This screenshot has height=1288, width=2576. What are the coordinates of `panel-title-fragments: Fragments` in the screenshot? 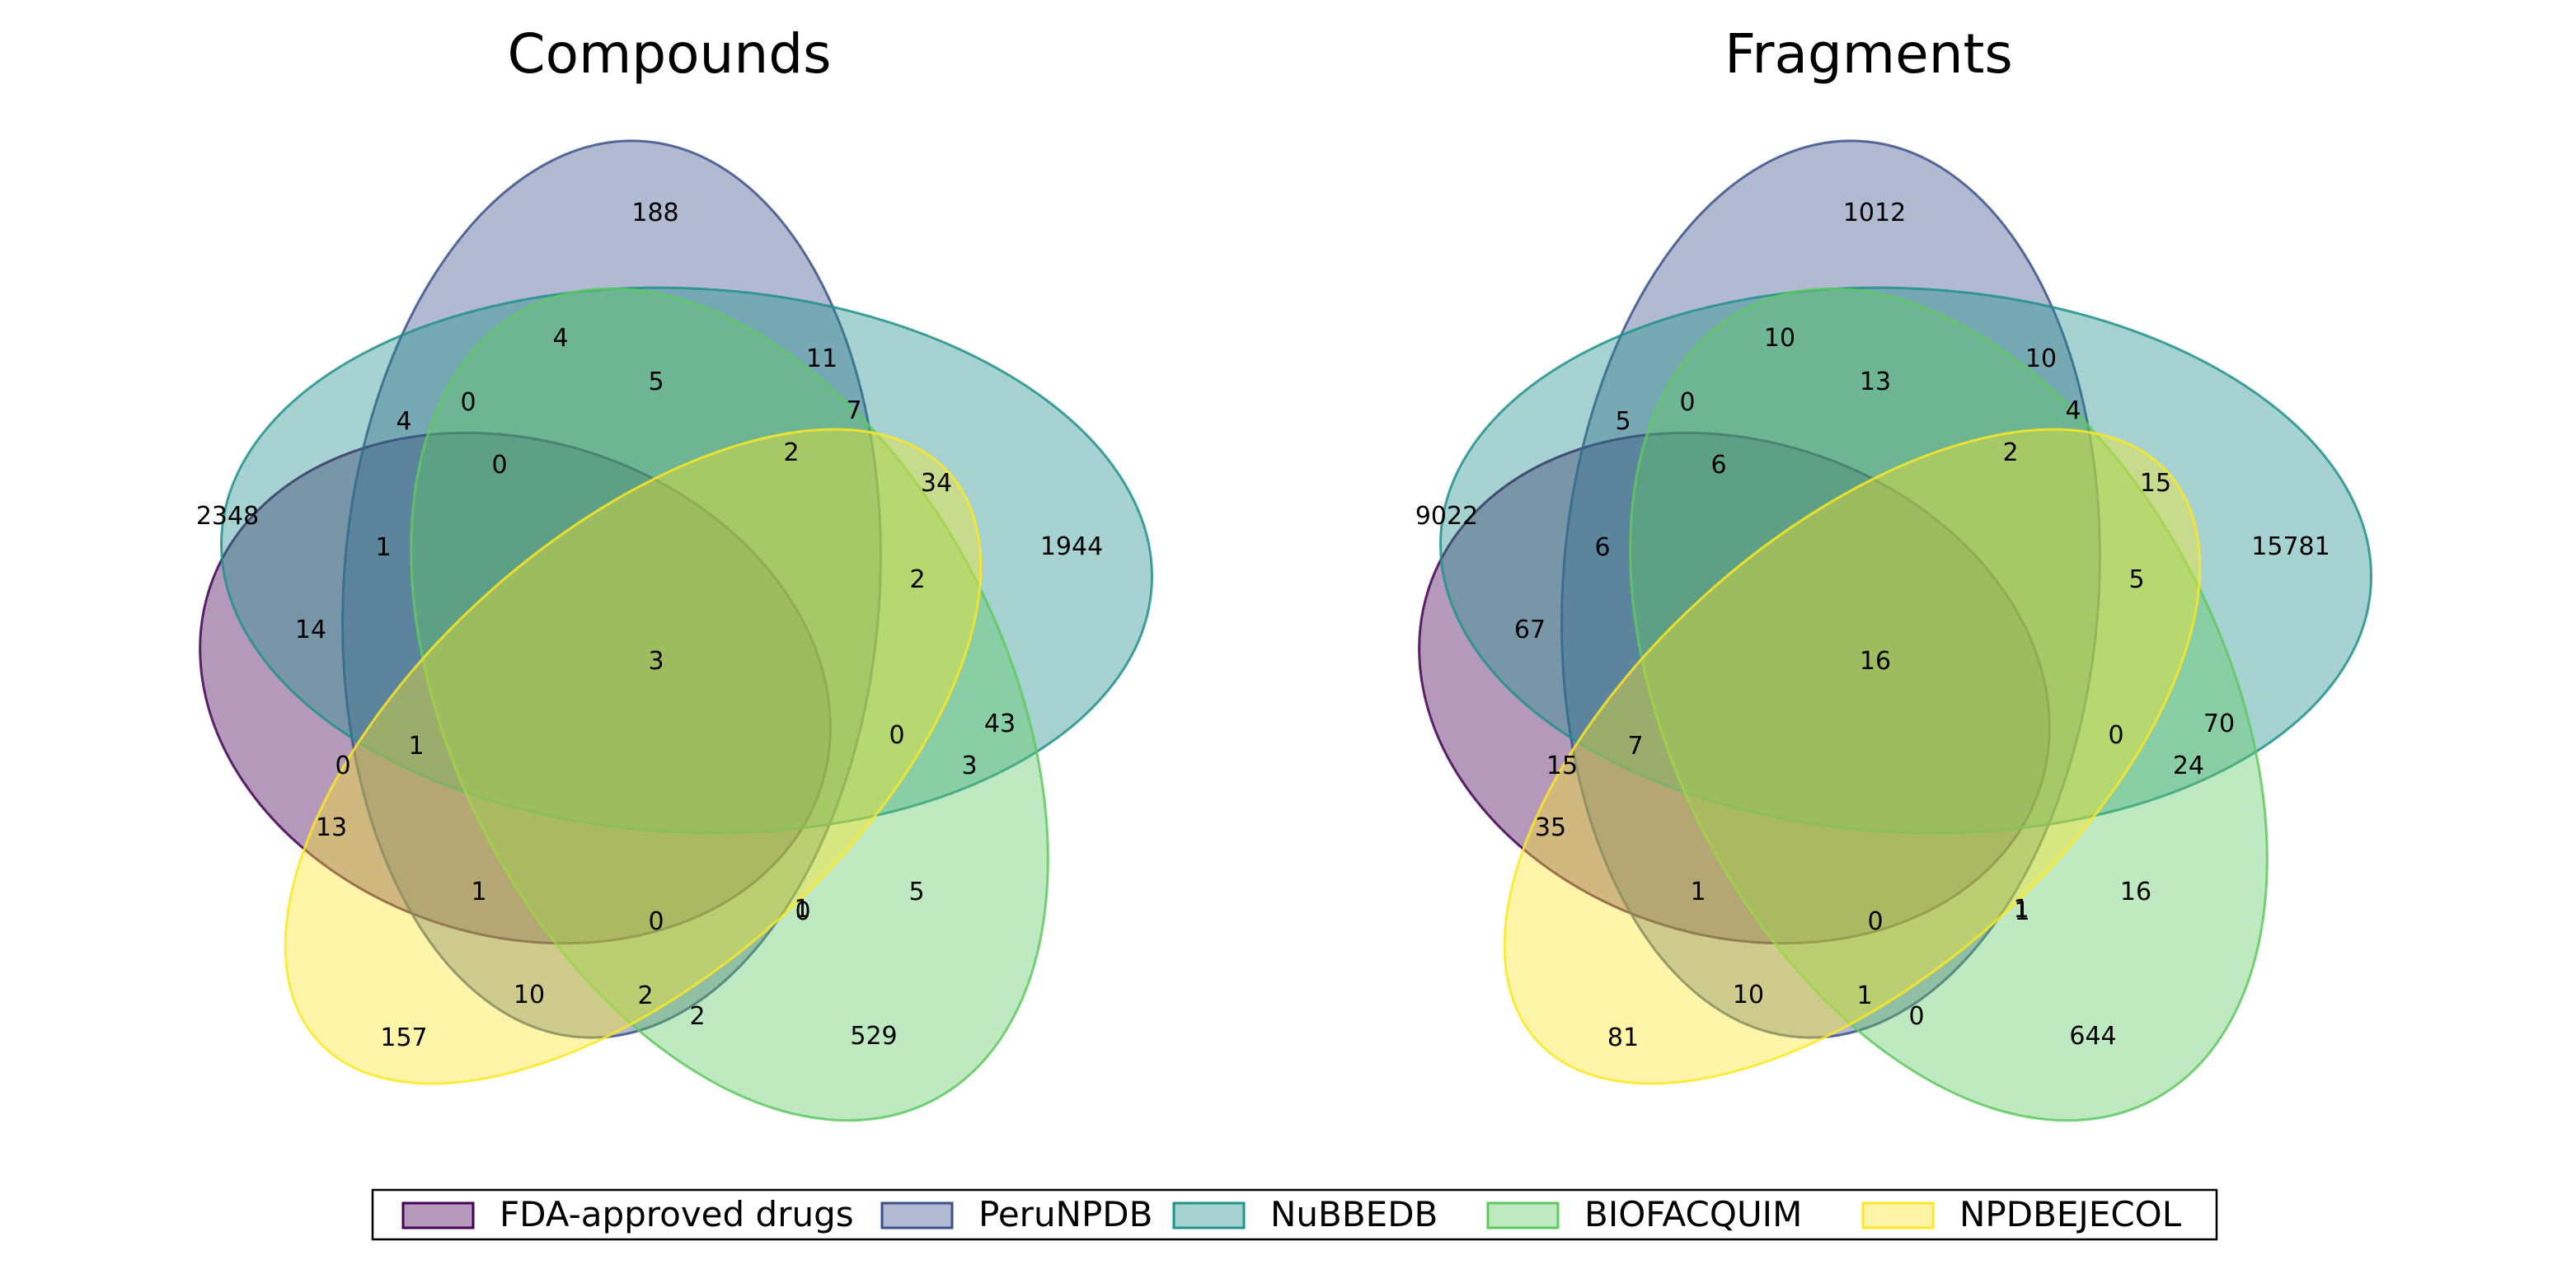 It's located at (1869, 54).